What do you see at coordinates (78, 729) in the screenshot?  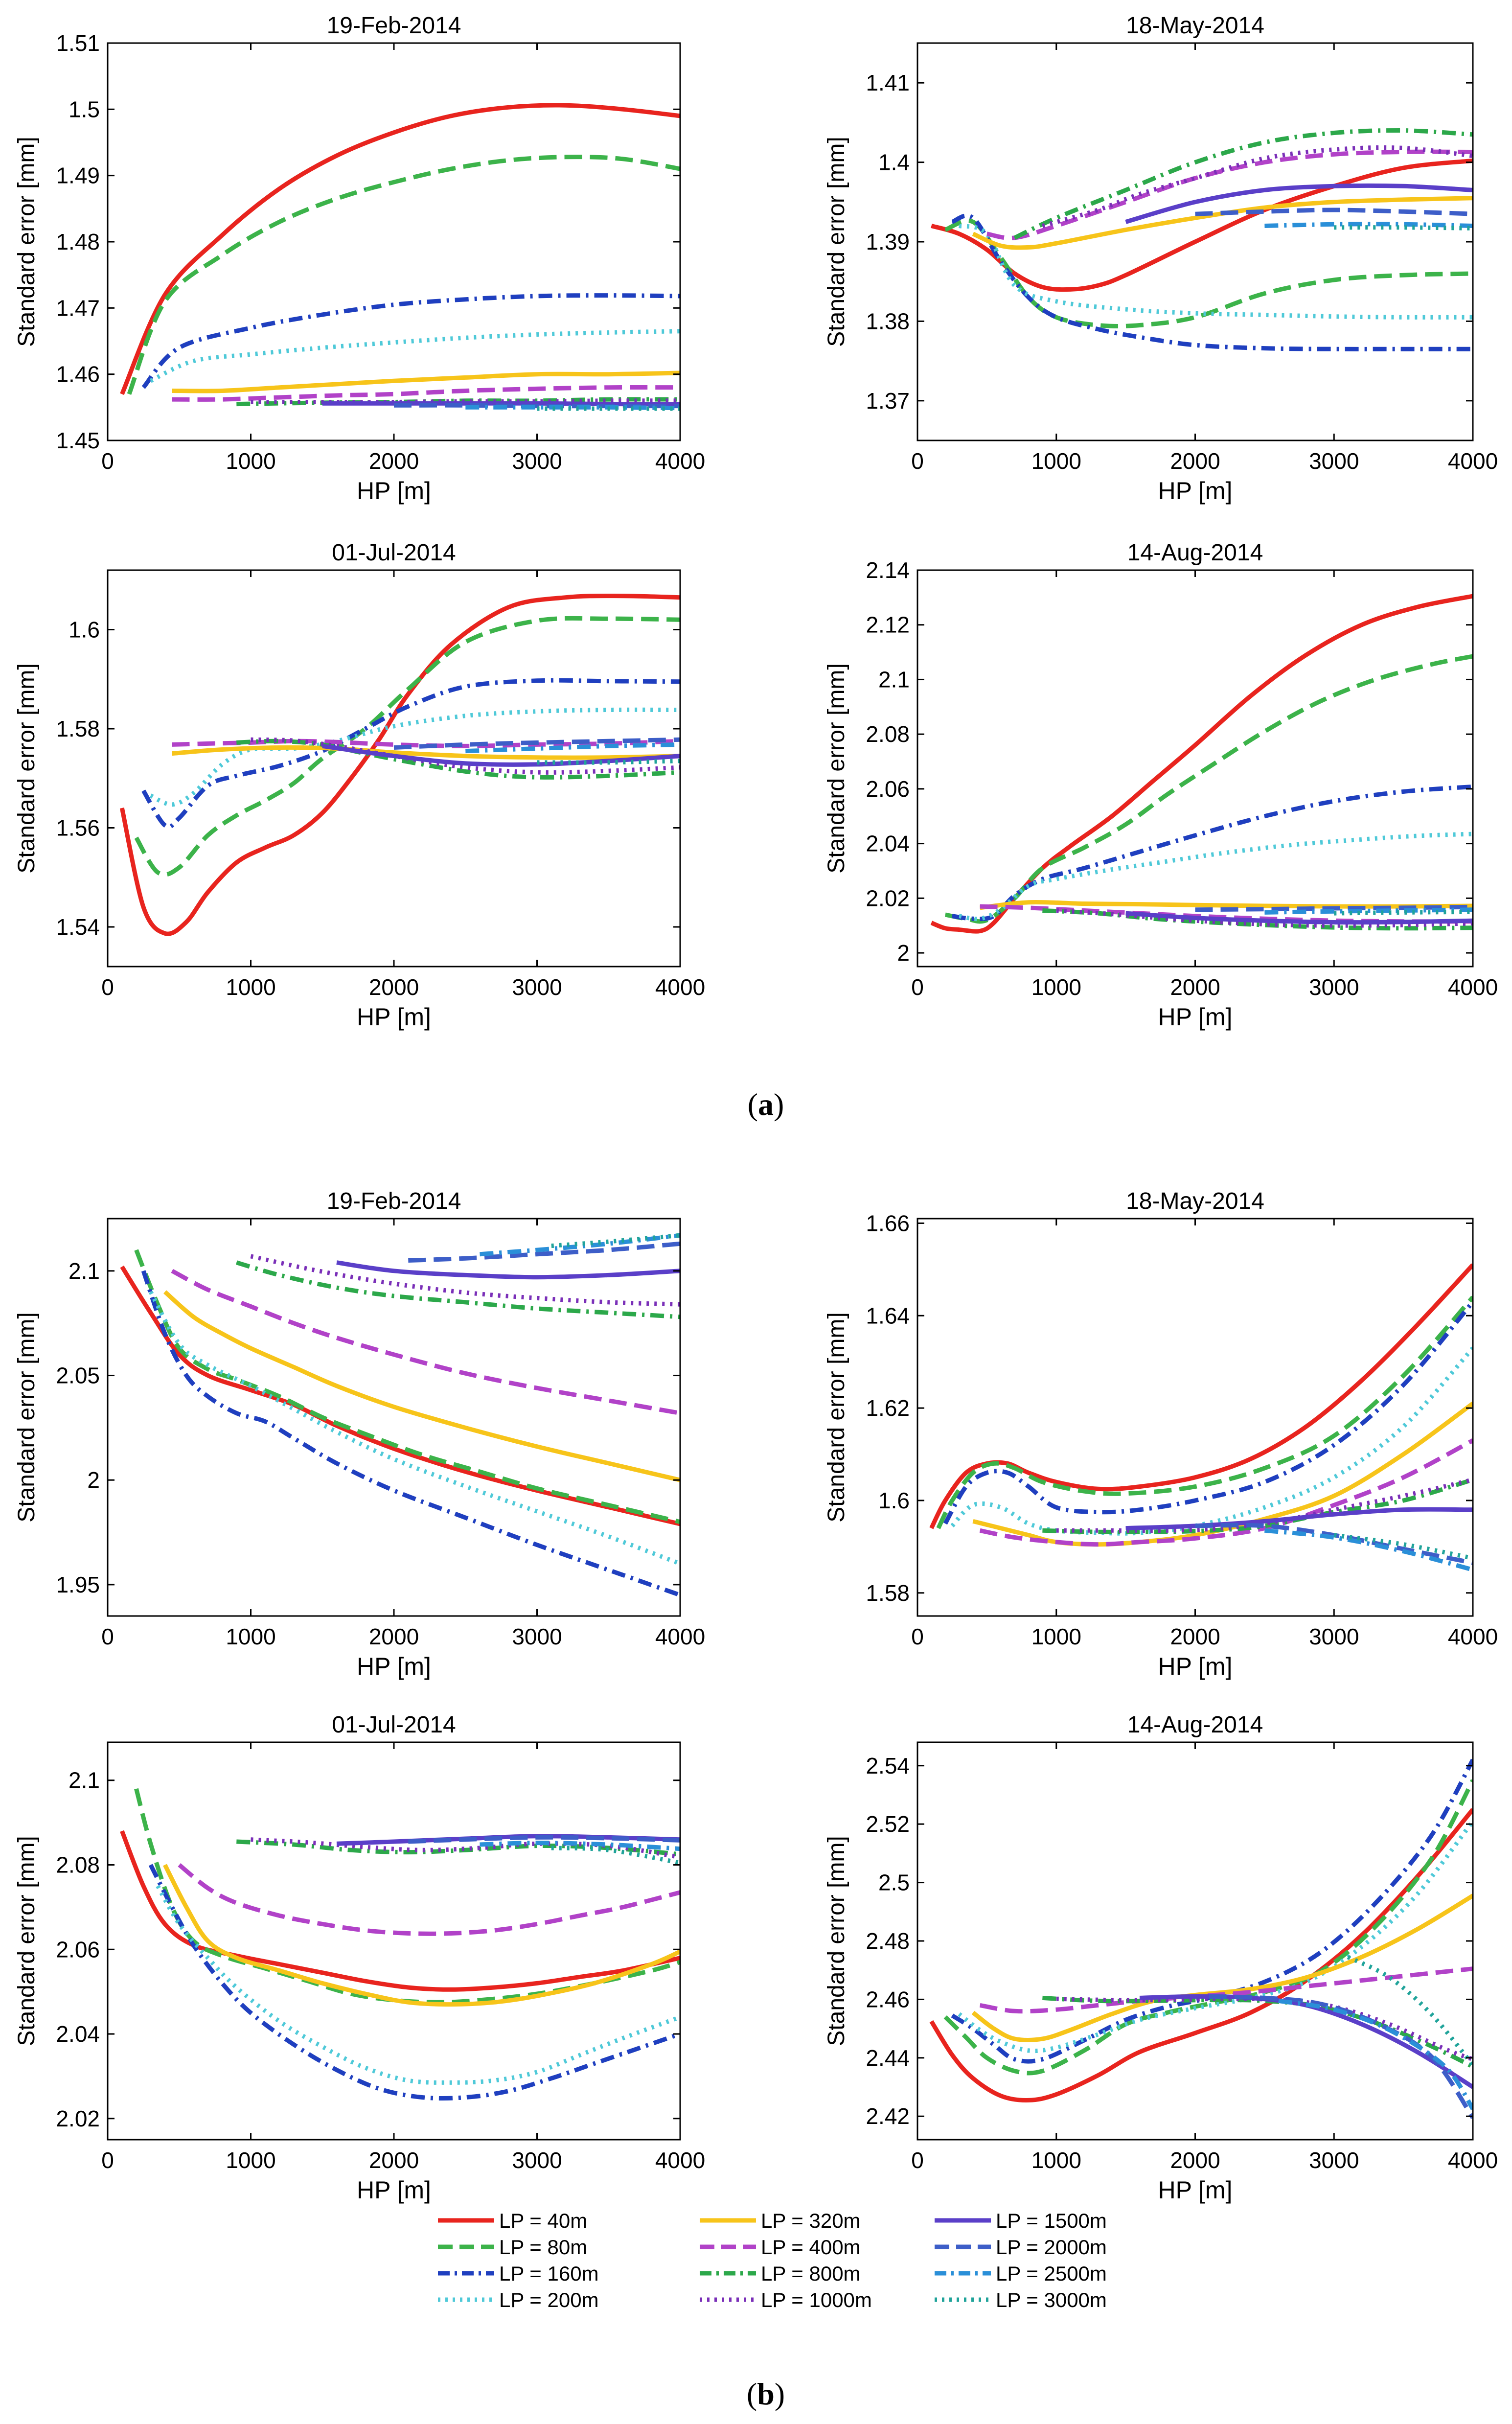 I see `y-tick-label: 1.58` at bounding box center [78, 729].